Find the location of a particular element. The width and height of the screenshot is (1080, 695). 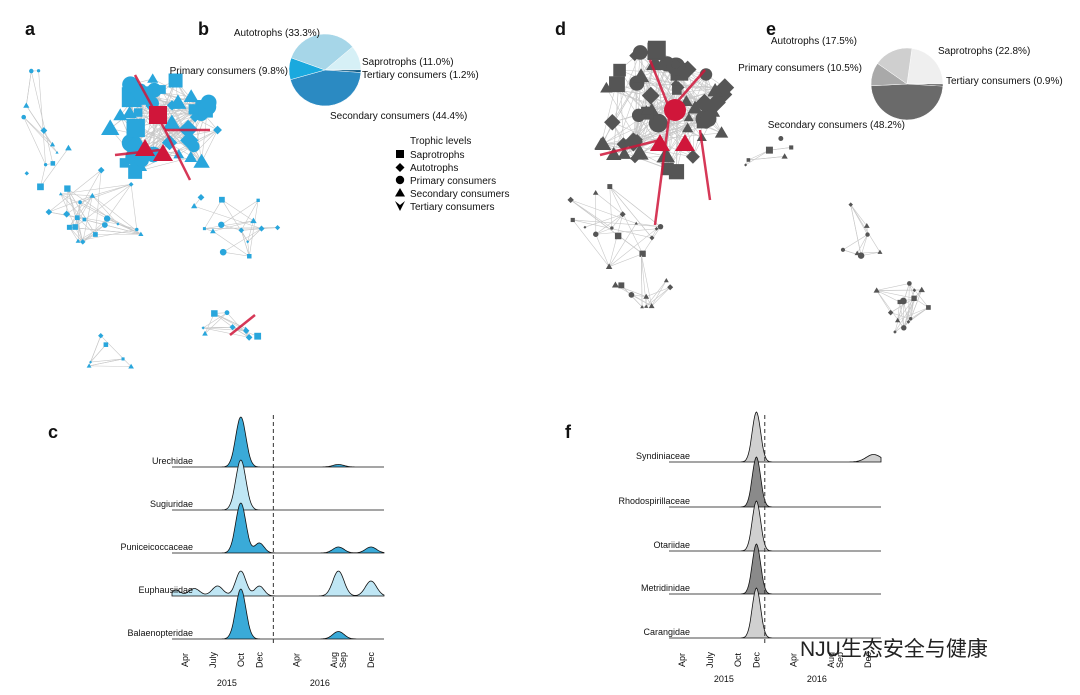

panel-letter: f is located at coordinates (568, 432).